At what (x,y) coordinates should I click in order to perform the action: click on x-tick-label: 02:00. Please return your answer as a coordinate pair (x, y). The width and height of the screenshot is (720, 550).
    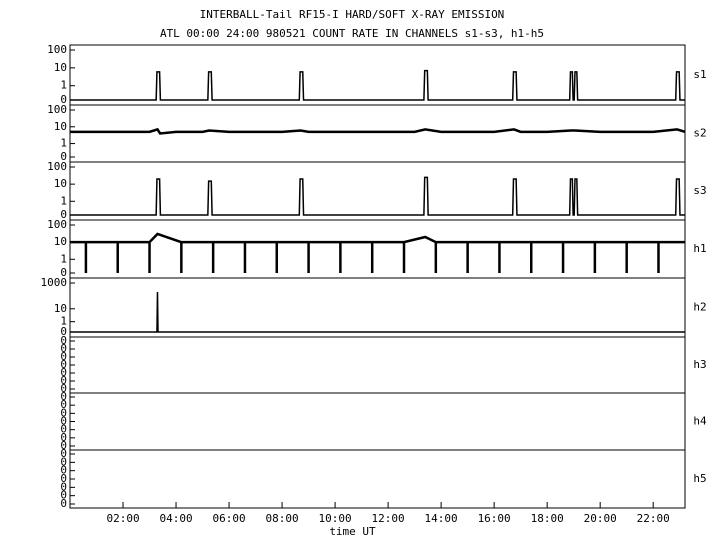
    Looking at the image, I should click on (122, 518).